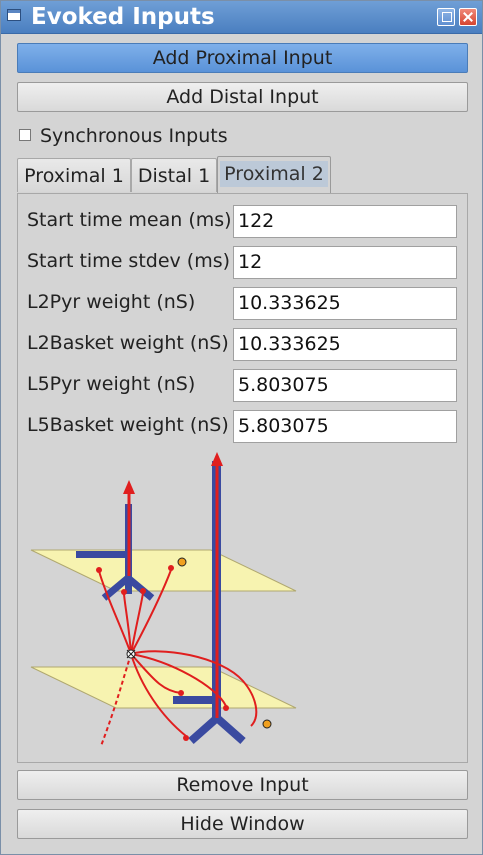 The width and height of the screenshot is (483, 855). What do you see at coordinates (25, 135) in the screenshot?
I see `synchronous-inputs-checkbox` at bounding box center [25, 135].